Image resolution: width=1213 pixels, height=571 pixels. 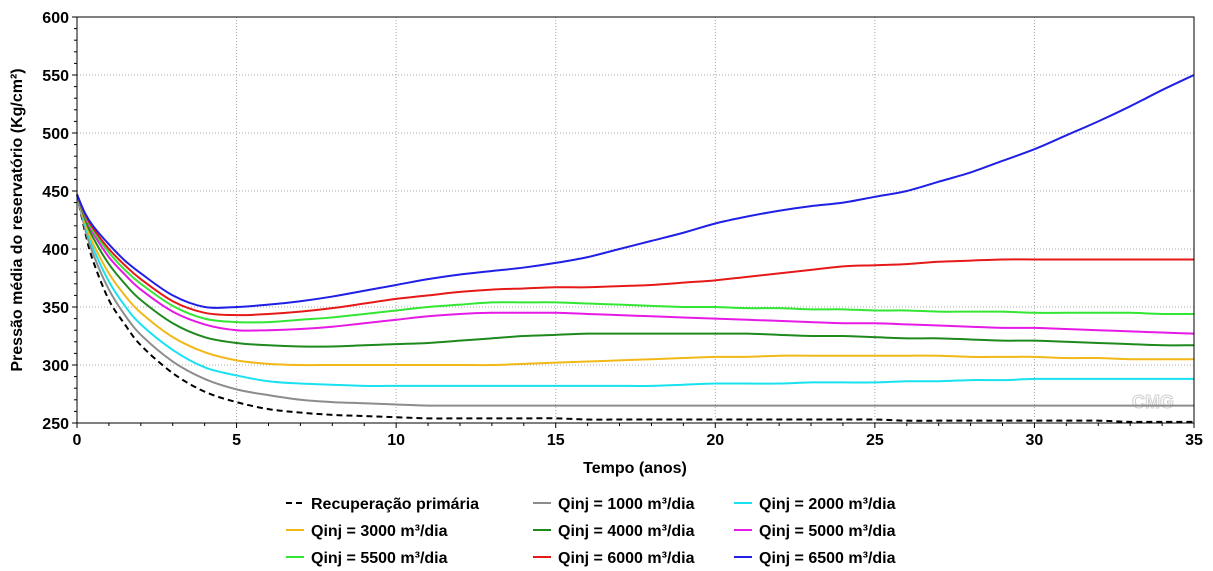 What do you see at coordinates (1153, 402) in the screenshot?
I see `cmg-watermark: CMG` at bounding box center [1153, 402].